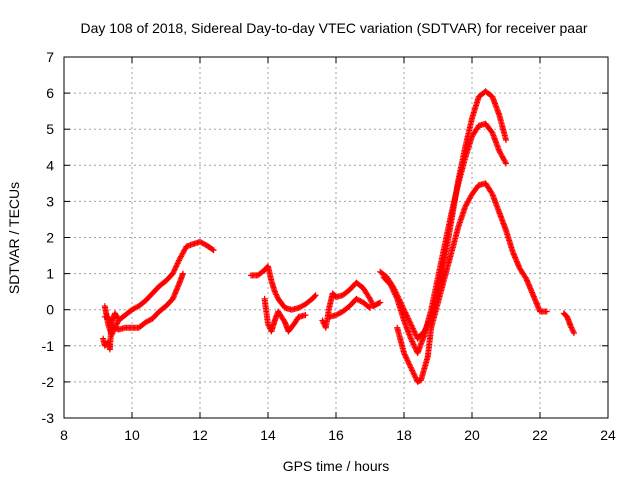 This screenshot has height=480, width=640. Describe the element at coordinates (404, 435) in the screenshot. I see `x-tick-label: 18` at that location.